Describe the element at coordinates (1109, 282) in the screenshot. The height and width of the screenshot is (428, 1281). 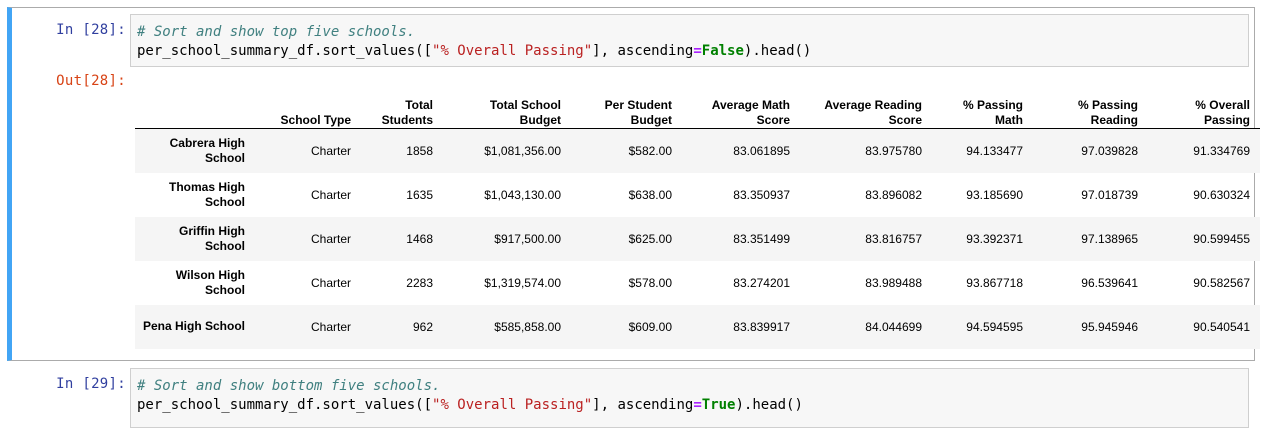
I see `table-cell: 96.539641` at that location.